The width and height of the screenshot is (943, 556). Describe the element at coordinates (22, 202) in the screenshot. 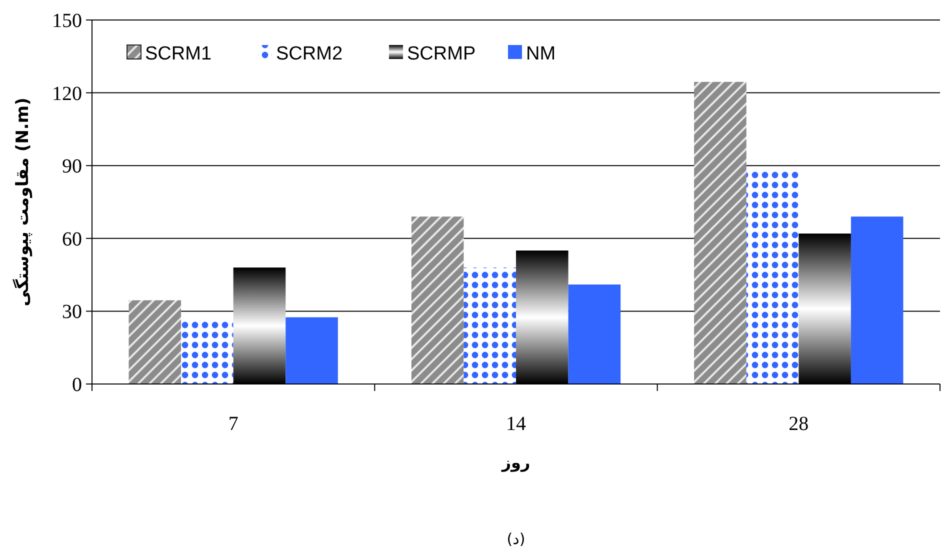

I see `y-axis-title: مقاومت پیوستگی (N.m)` at that location.